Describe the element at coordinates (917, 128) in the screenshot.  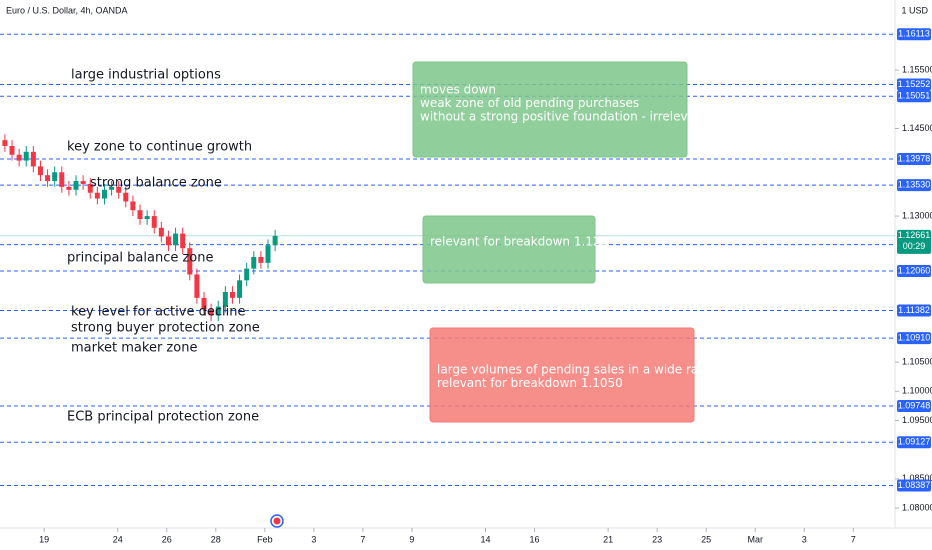
I see `y-tick-label: 1.14500` at that location.